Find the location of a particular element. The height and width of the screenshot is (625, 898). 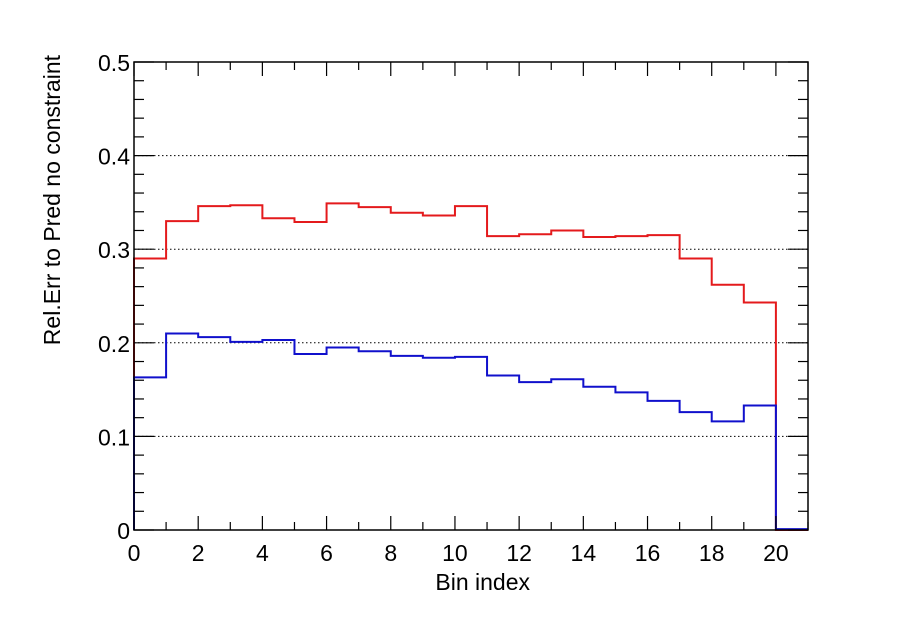

x-tick-labels: 0 2 4 6 8 10 12 14 16 18 20 is located at coordinates (458, 553).